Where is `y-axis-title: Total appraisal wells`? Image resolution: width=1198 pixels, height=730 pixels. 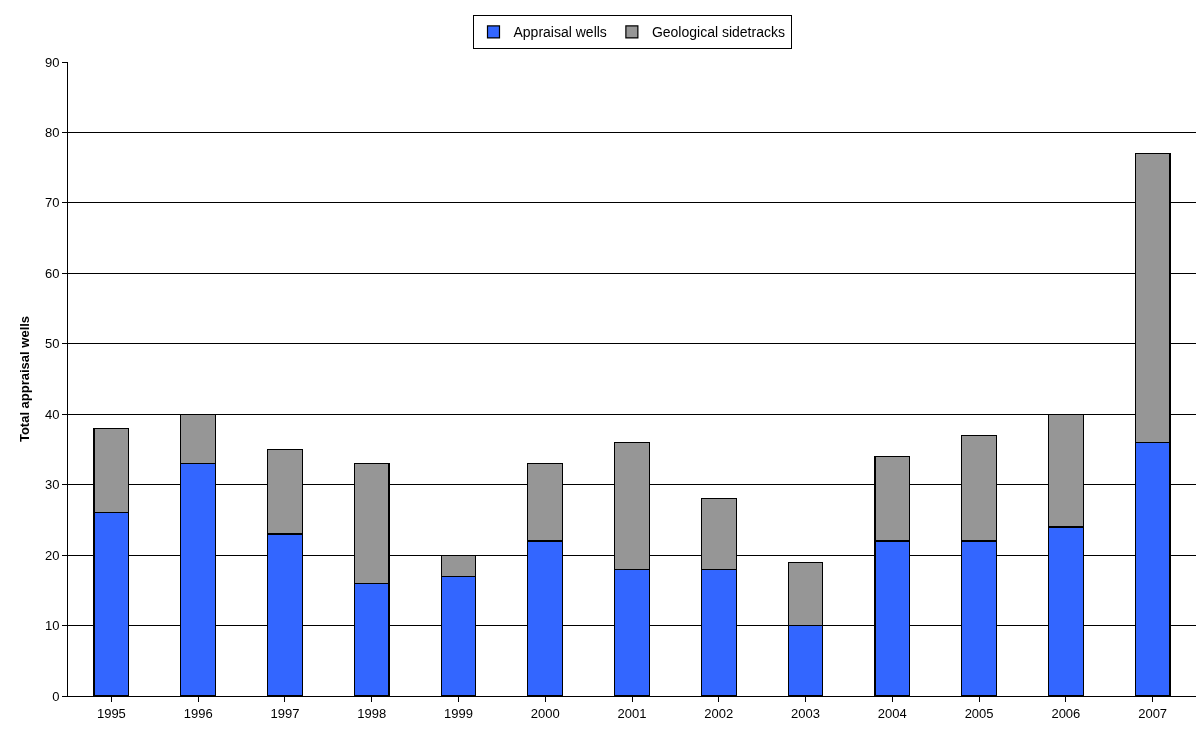 y-axis-title: Total appraisal wells is located at coordinates (24, 379).